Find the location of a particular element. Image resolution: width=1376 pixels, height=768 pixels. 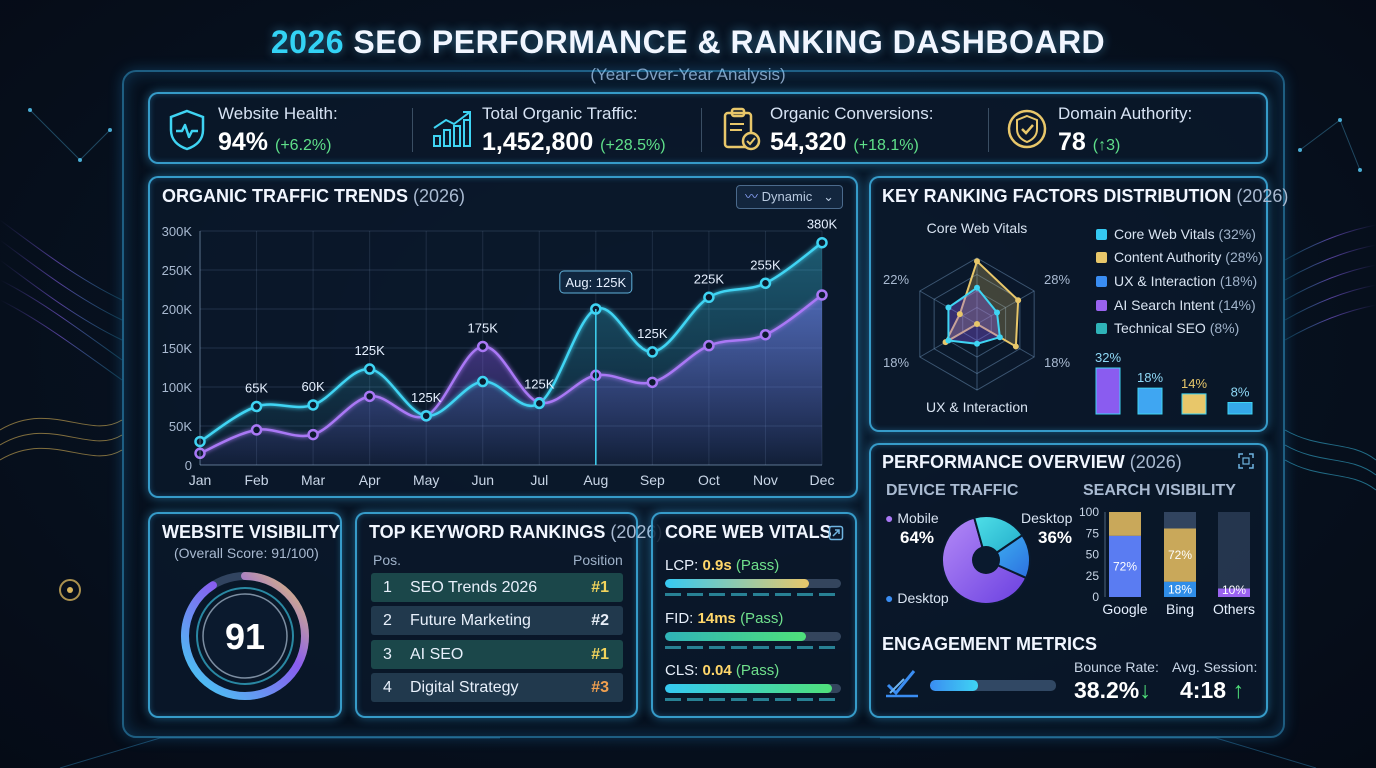

sv-x-label: Bing is located at coordinates (1180, 609).